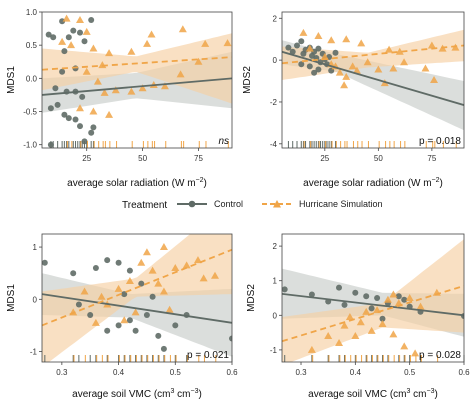  Describe the element at coordinates (205, 183) in the screenshot. I see `x-axis-label-part: )` at that location.